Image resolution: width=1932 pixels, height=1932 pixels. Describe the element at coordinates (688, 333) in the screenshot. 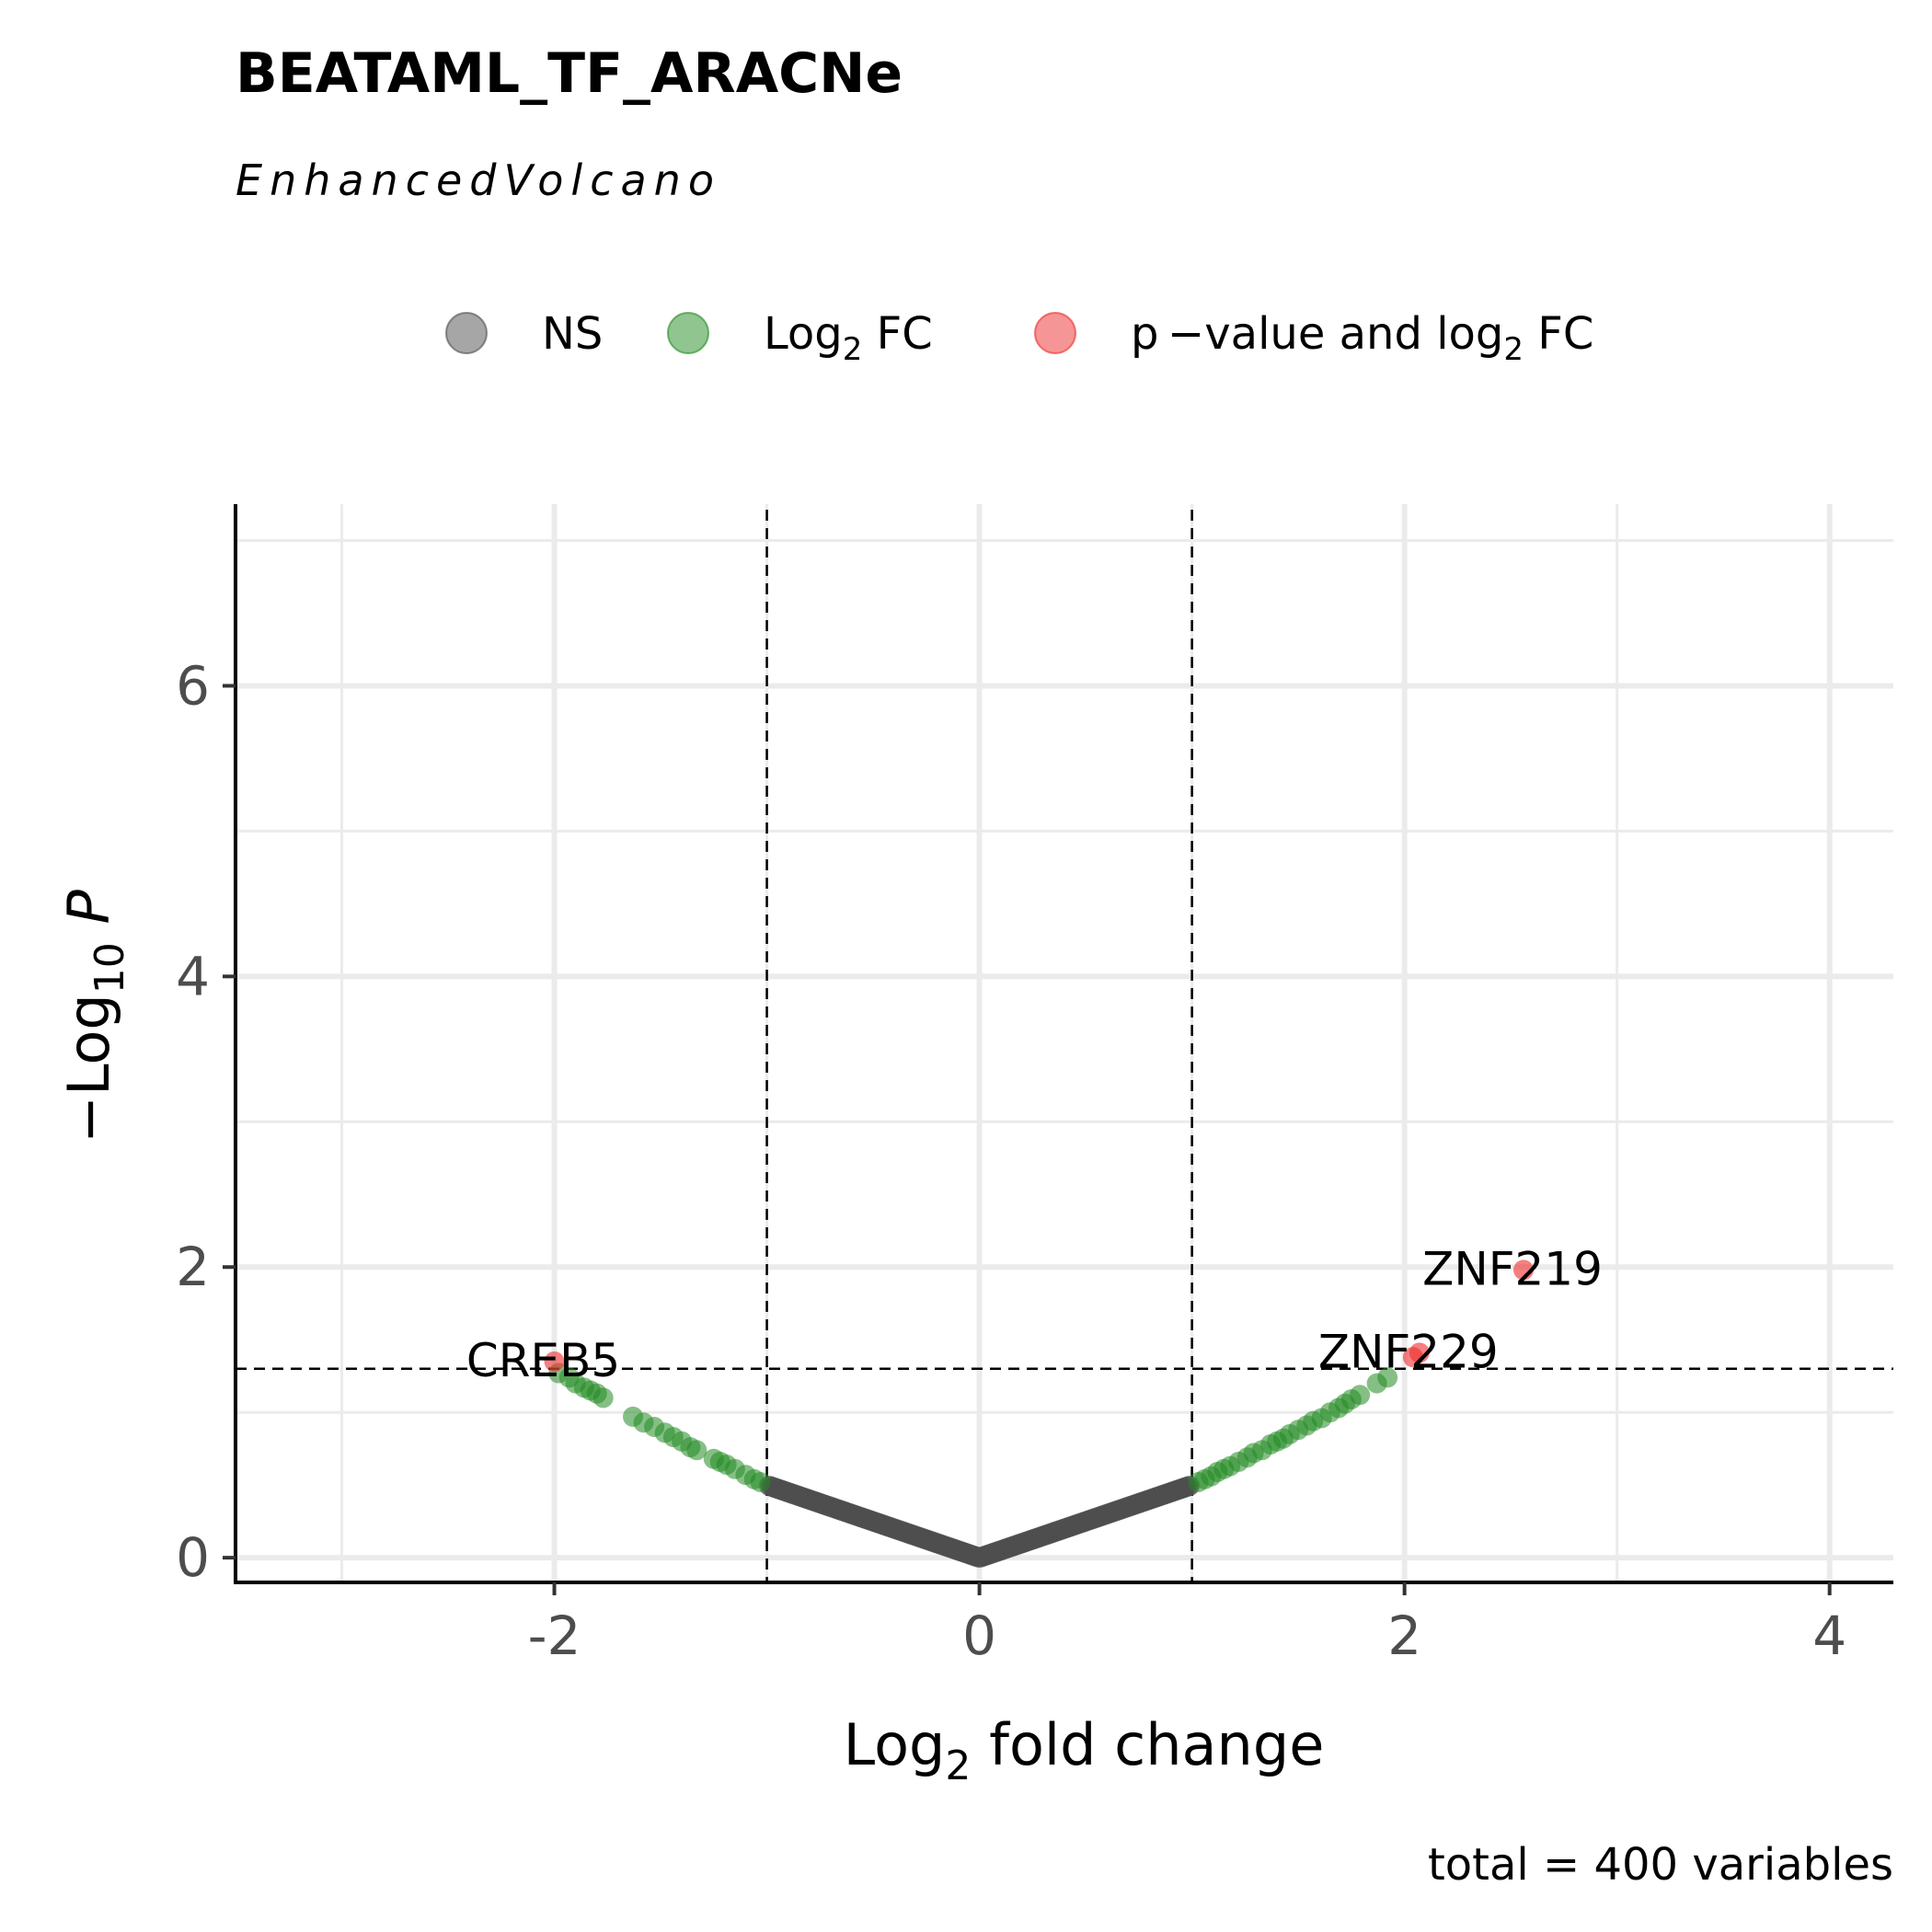

I see `legend-key-fc` at that location.